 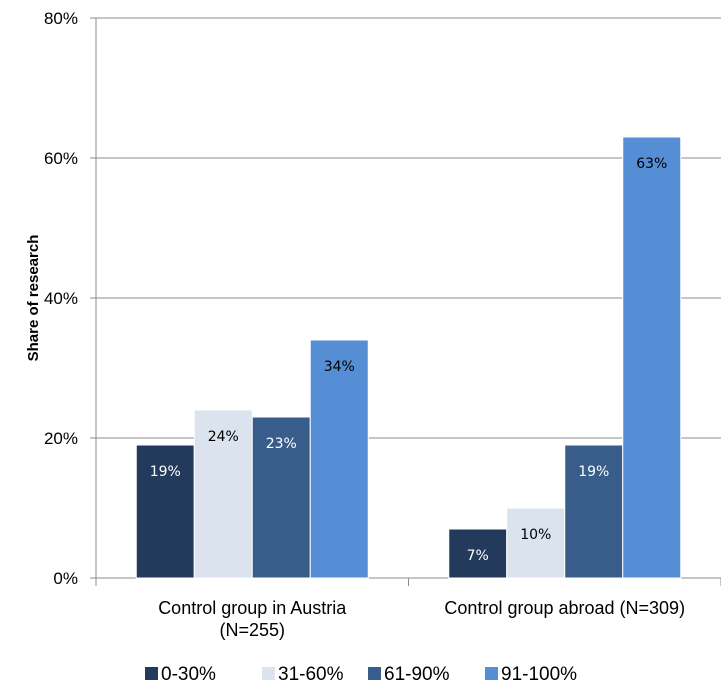 I want to click on legend-label: 91-100%, so click(x=539, y=674).